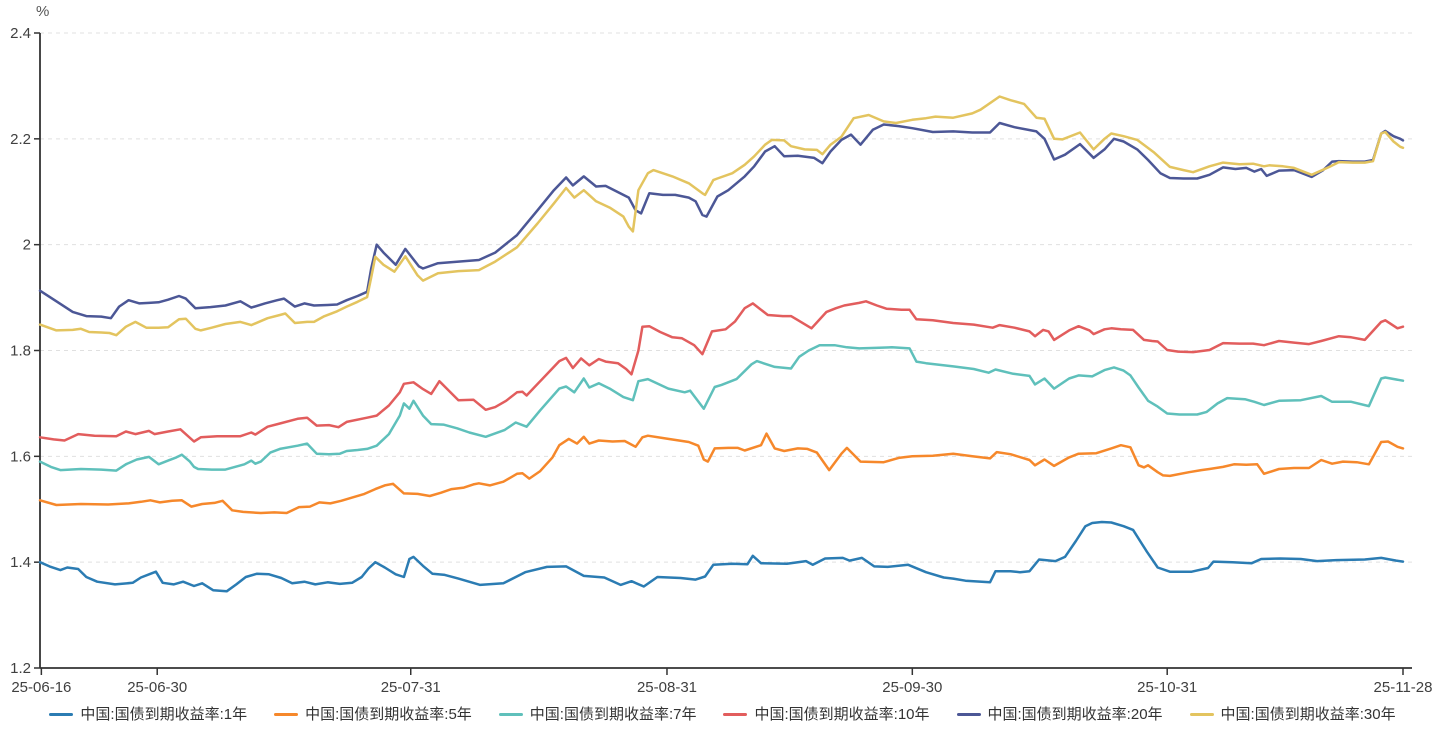 The width and height of the screenshot is (1445, 731). What do you see at coordinates (20, 562) in the screenshot?
I see `y-tick-label: 1.4` at bounding box center [20, 562].